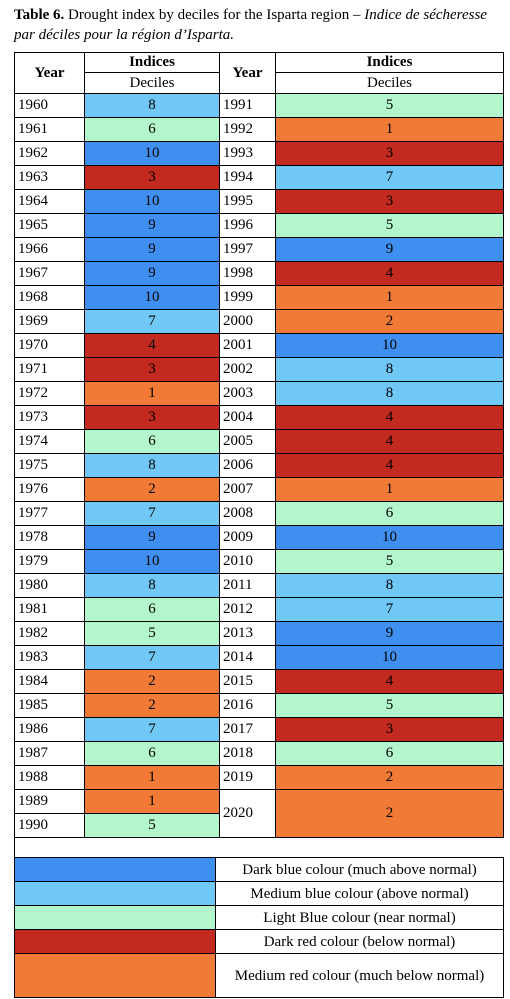  I want to click on left-year-cell: 1966, so click(50, 250).